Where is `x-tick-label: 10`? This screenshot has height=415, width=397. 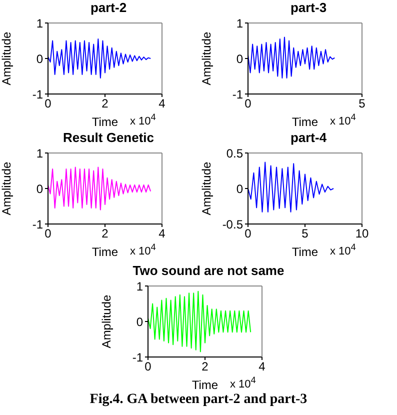
x-tick-label: 10 is located at coordinates (362, 233).